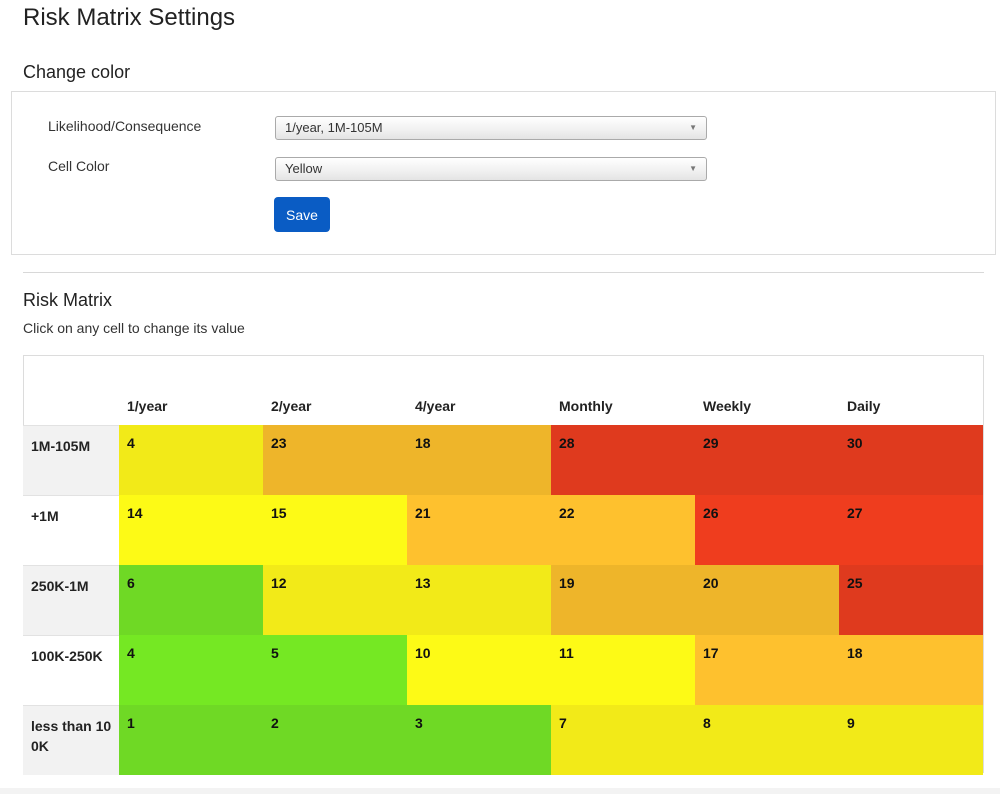 This screenshot has width=1000, height=794. I want to click on cell-color-value: Yellow, so click(304, 168).